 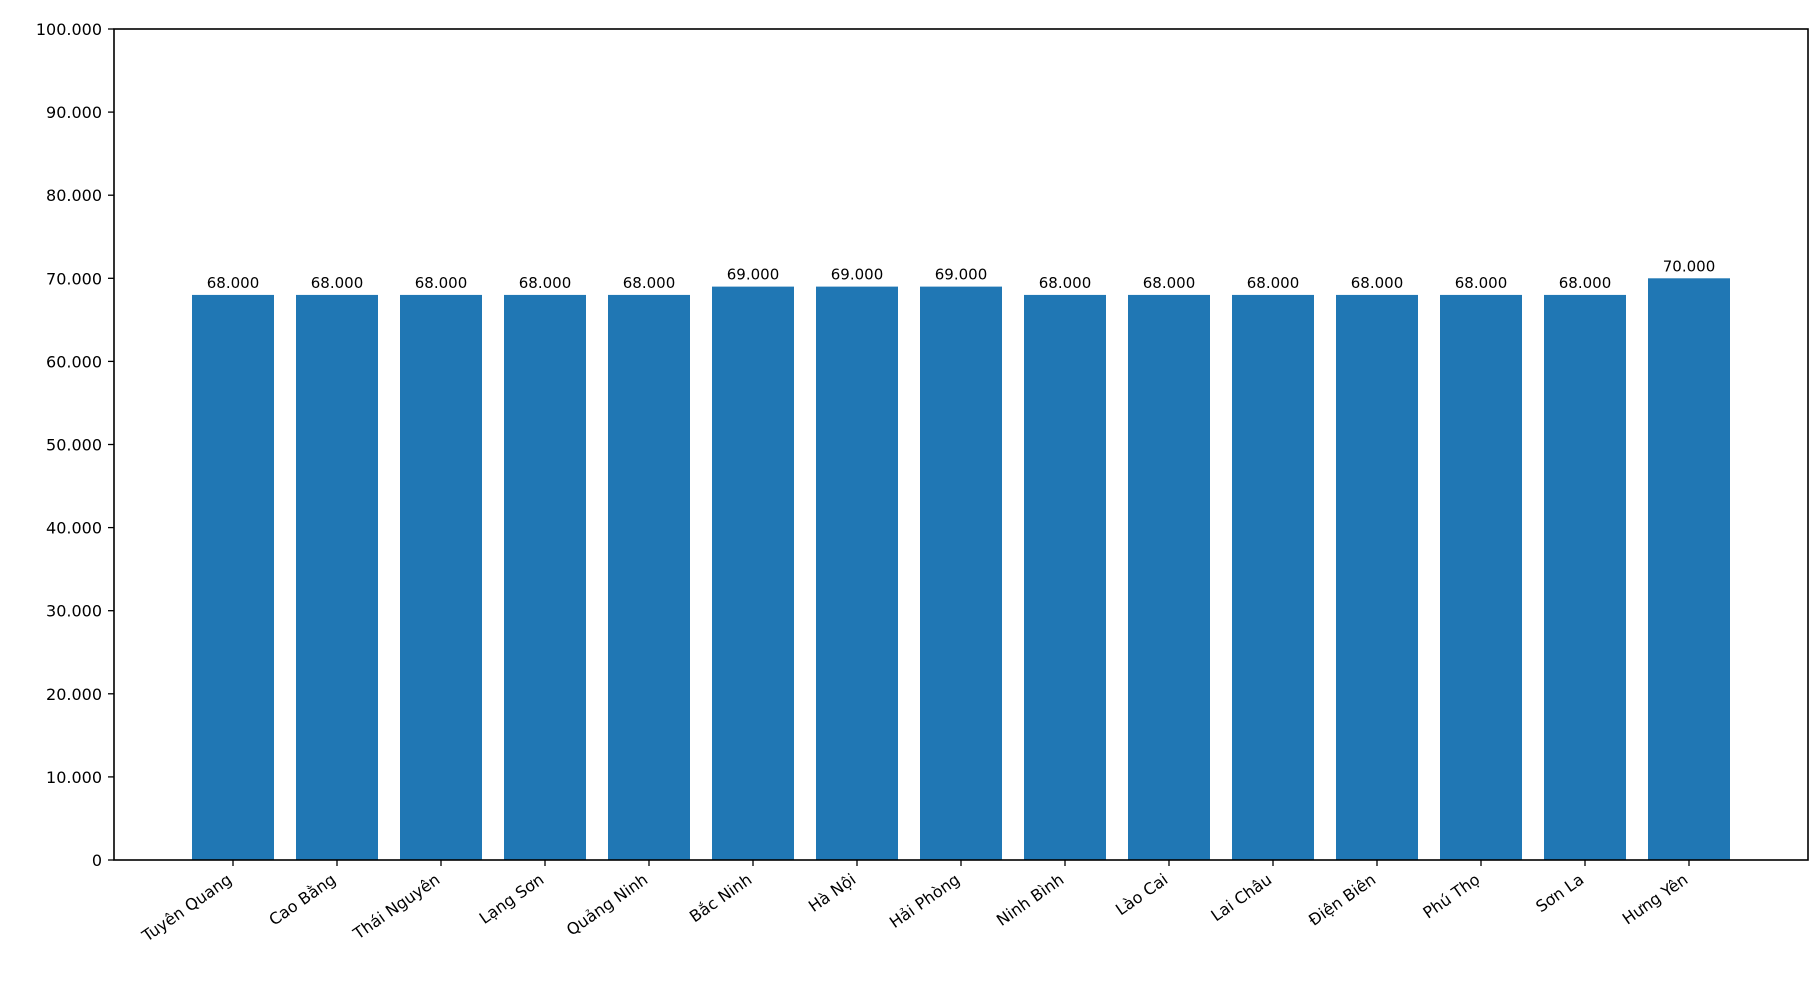 I want to click on data-label-5: 69.000, so click(x=753, y=275).